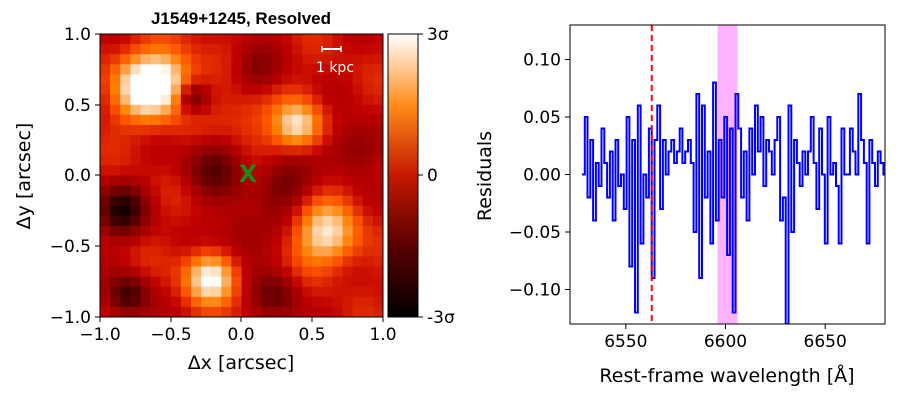 The width and height of the screenshot is (900, 400). I want to click on spectrum-y-tick-label: 0.05, so click(542, 118).